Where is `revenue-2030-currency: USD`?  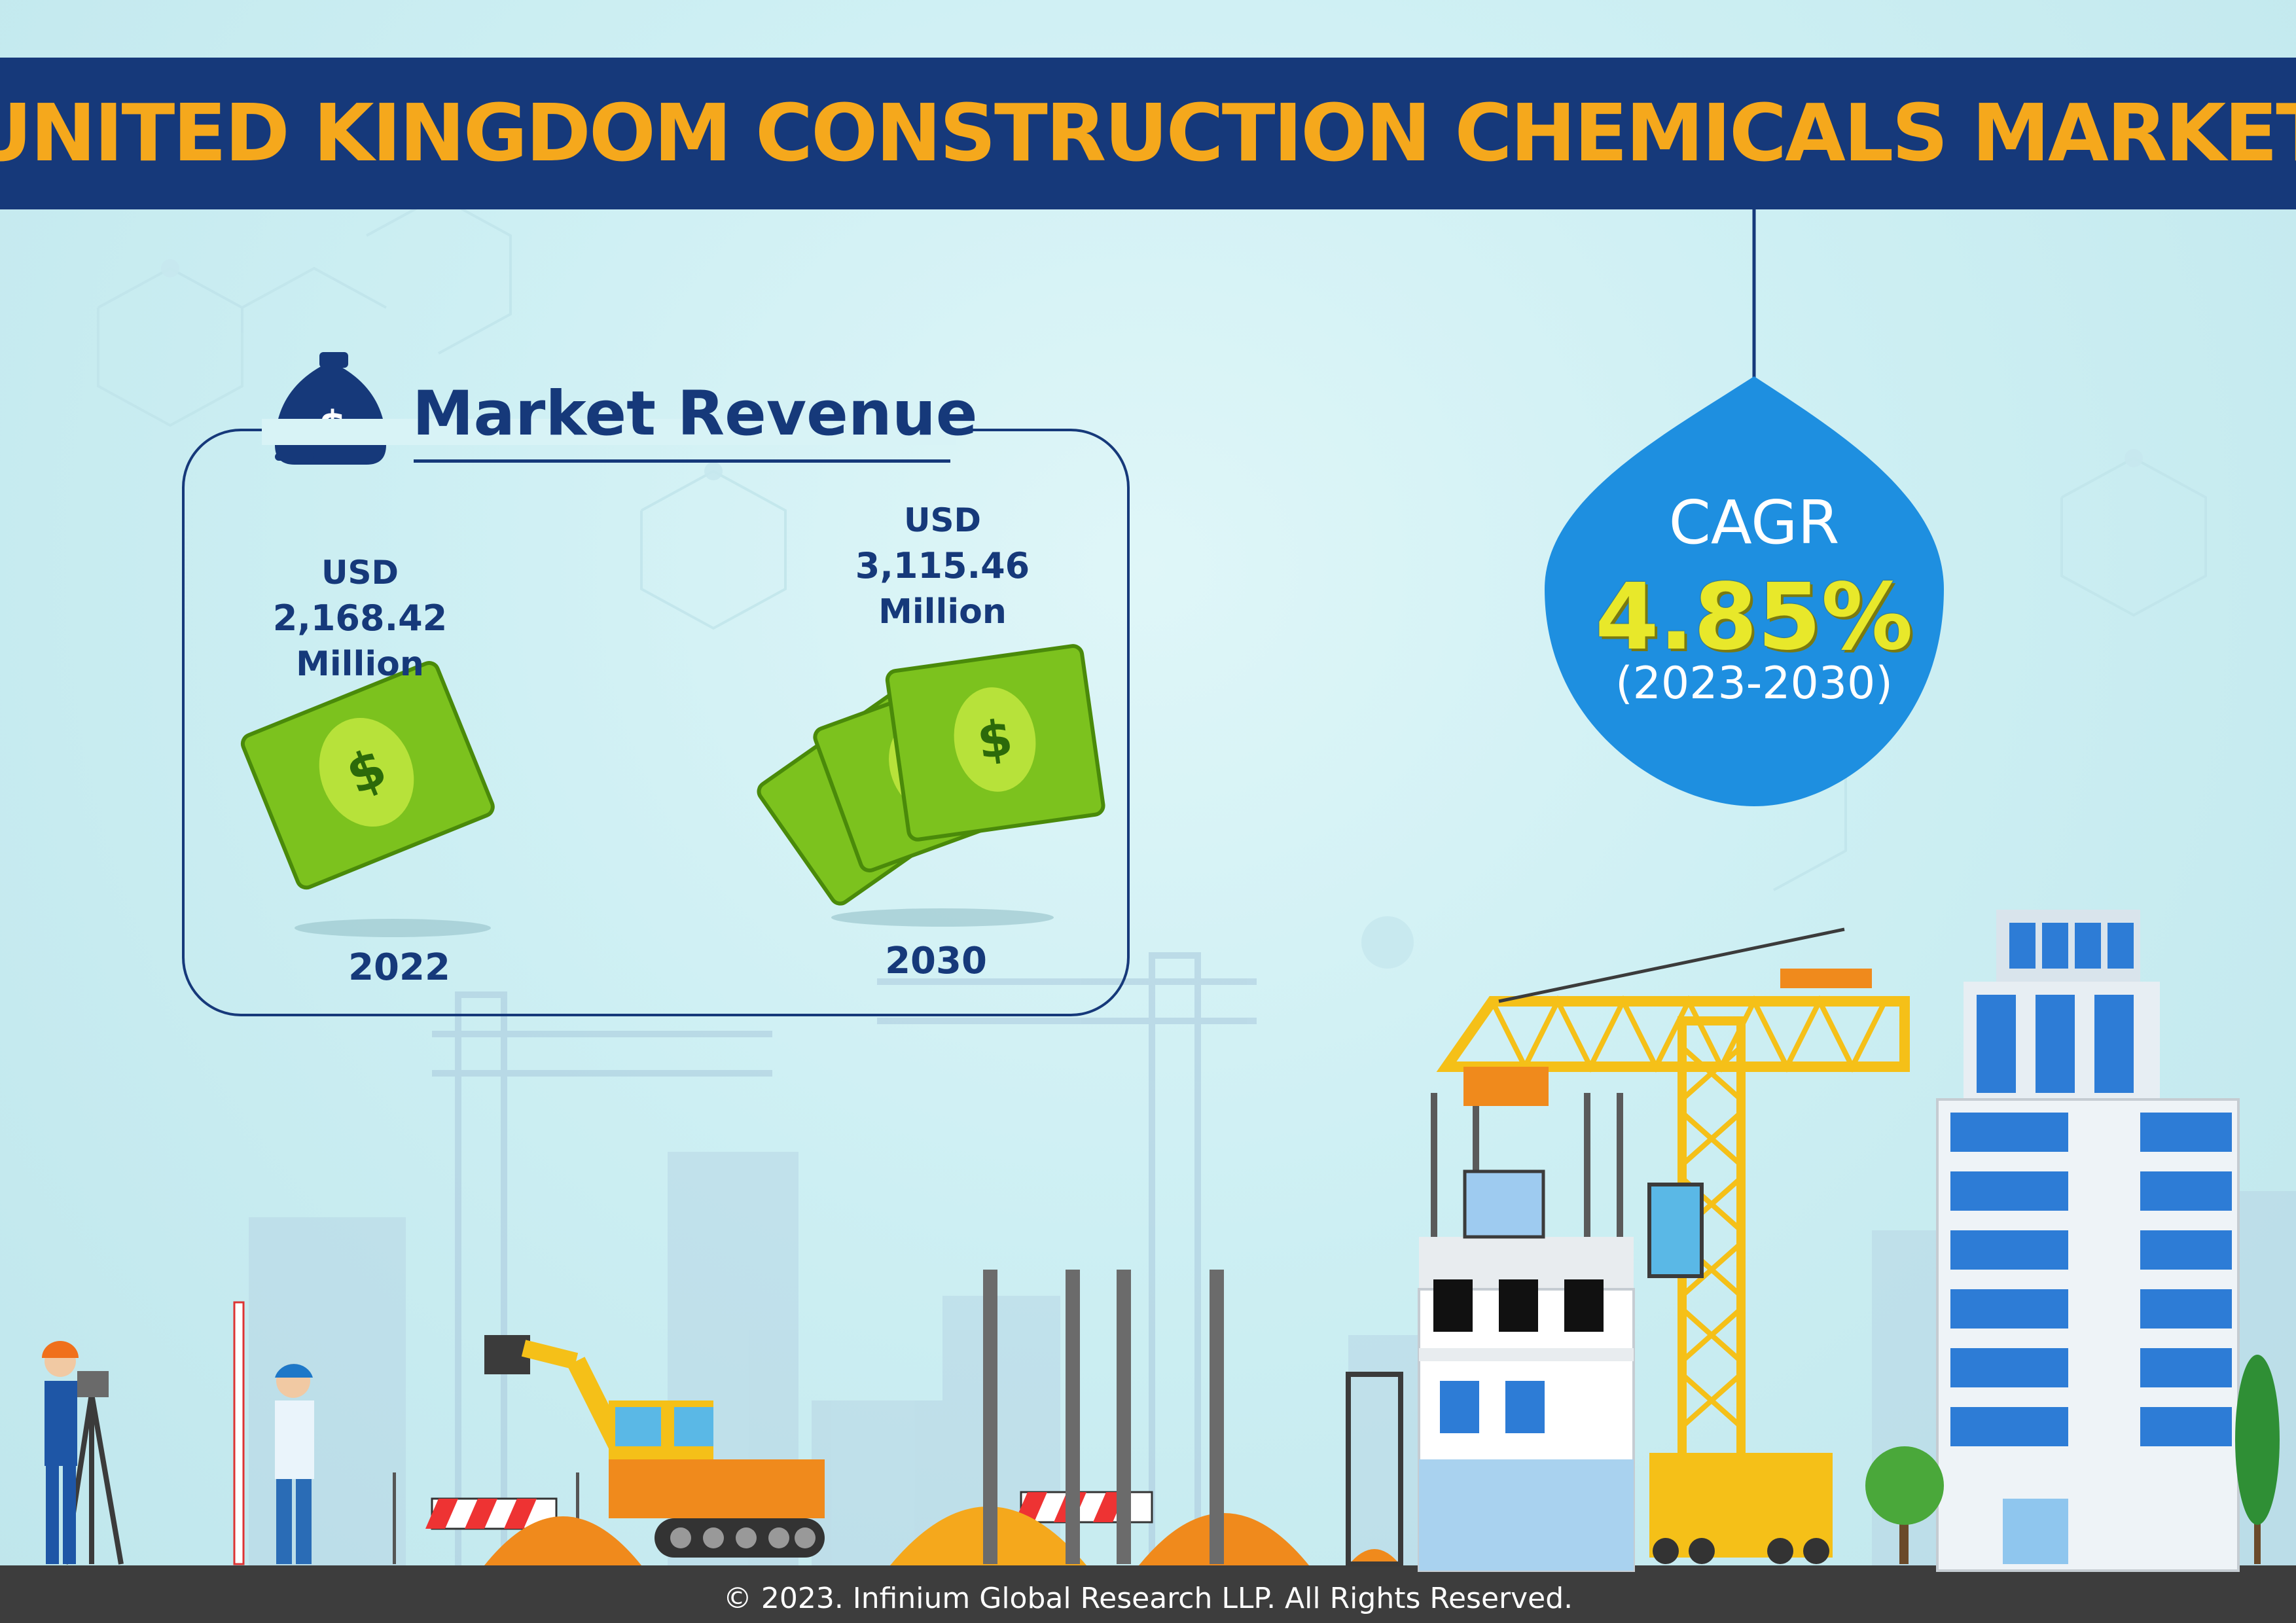 revenue-2030-currency: USD is located at coordinates (942, 520).